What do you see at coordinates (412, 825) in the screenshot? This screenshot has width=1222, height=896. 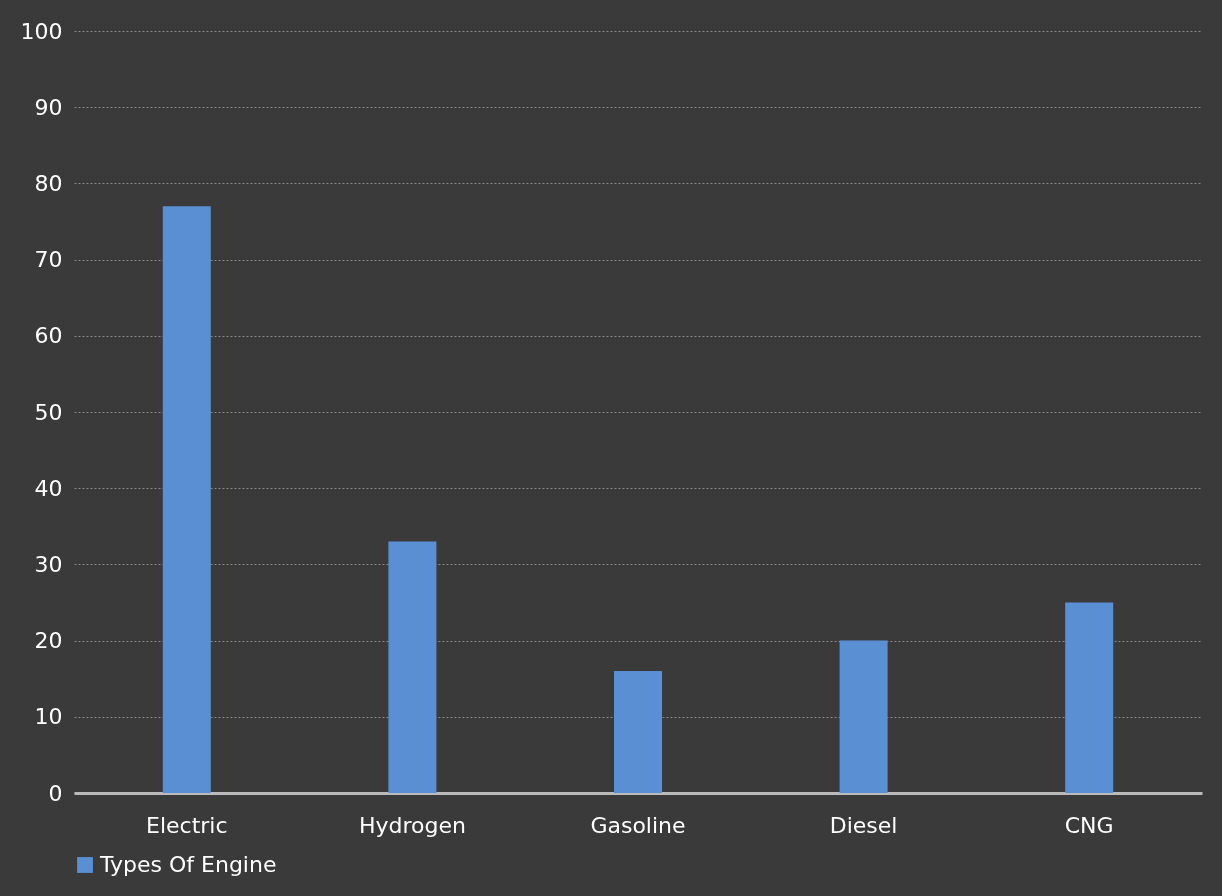 I see `x-tick-label: Hydrogen` at bounding box center [412, 825].